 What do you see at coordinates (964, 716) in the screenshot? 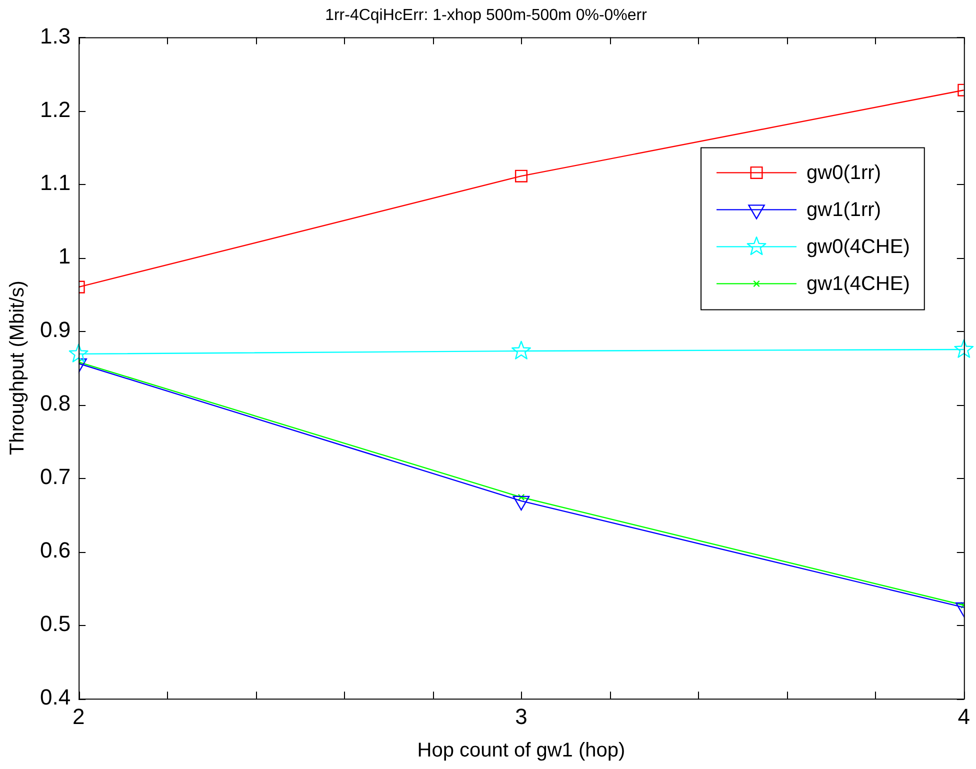
I see `x-tick-label: 4` at bounding box center [964, 716].